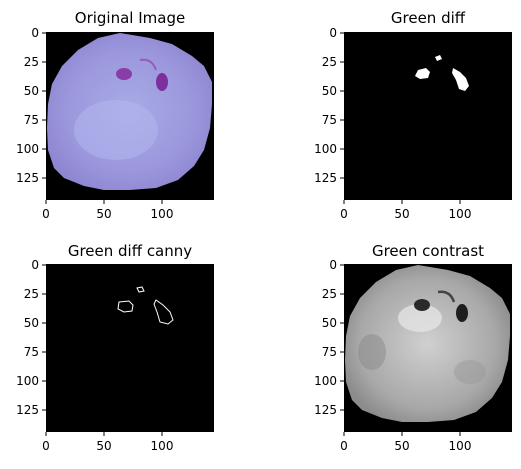 The height and width of the screenshot is (469, 521). Describe the element at coordinates (129, 111) in the screenshot. I see `original-cell-image` at that location.